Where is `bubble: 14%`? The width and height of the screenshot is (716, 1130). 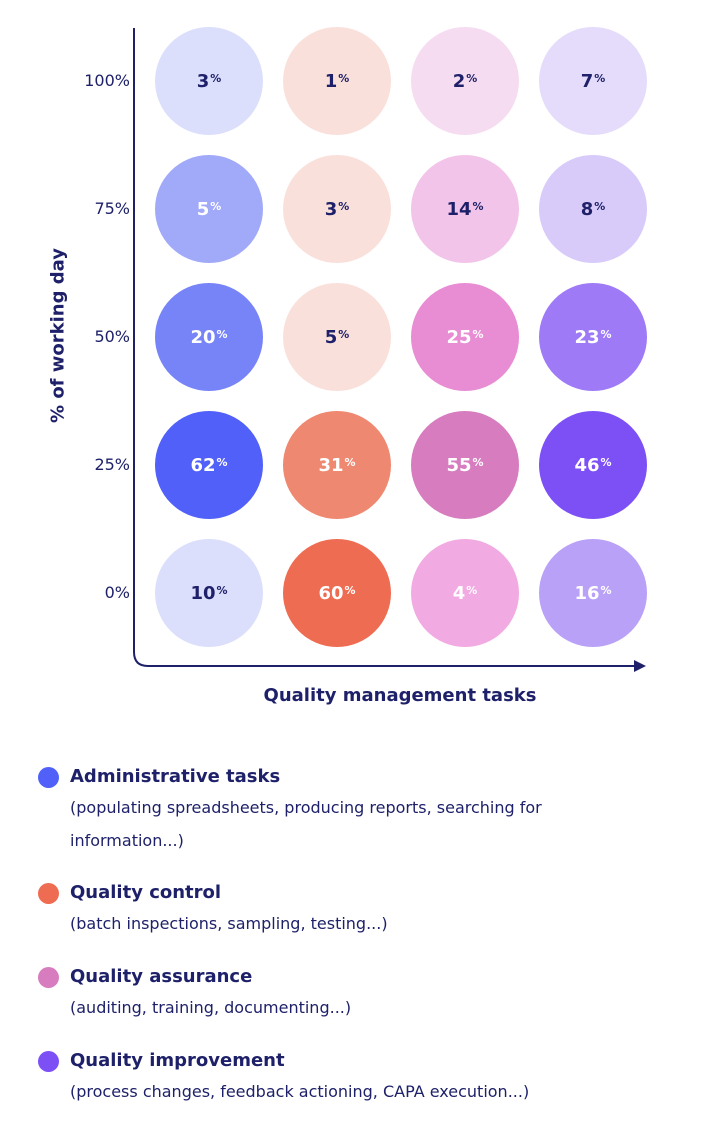 bubble: 14% is located at coordinates (465, 209).